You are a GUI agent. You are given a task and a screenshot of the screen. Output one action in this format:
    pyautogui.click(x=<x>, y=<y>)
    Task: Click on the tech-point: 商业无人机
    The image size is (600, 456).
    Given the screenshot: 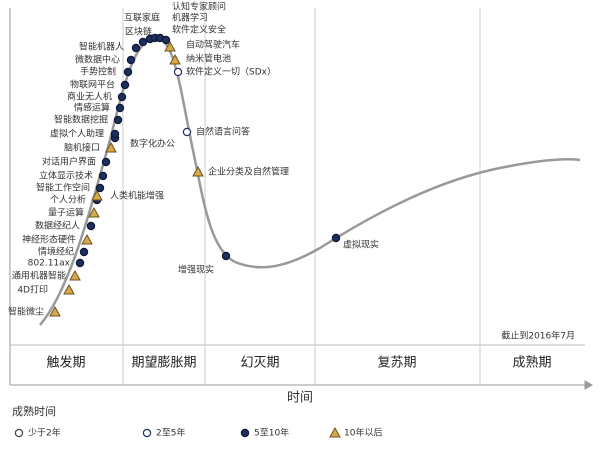 What is the action you would take?
    pyautogui.click(x=97, y=97)
    